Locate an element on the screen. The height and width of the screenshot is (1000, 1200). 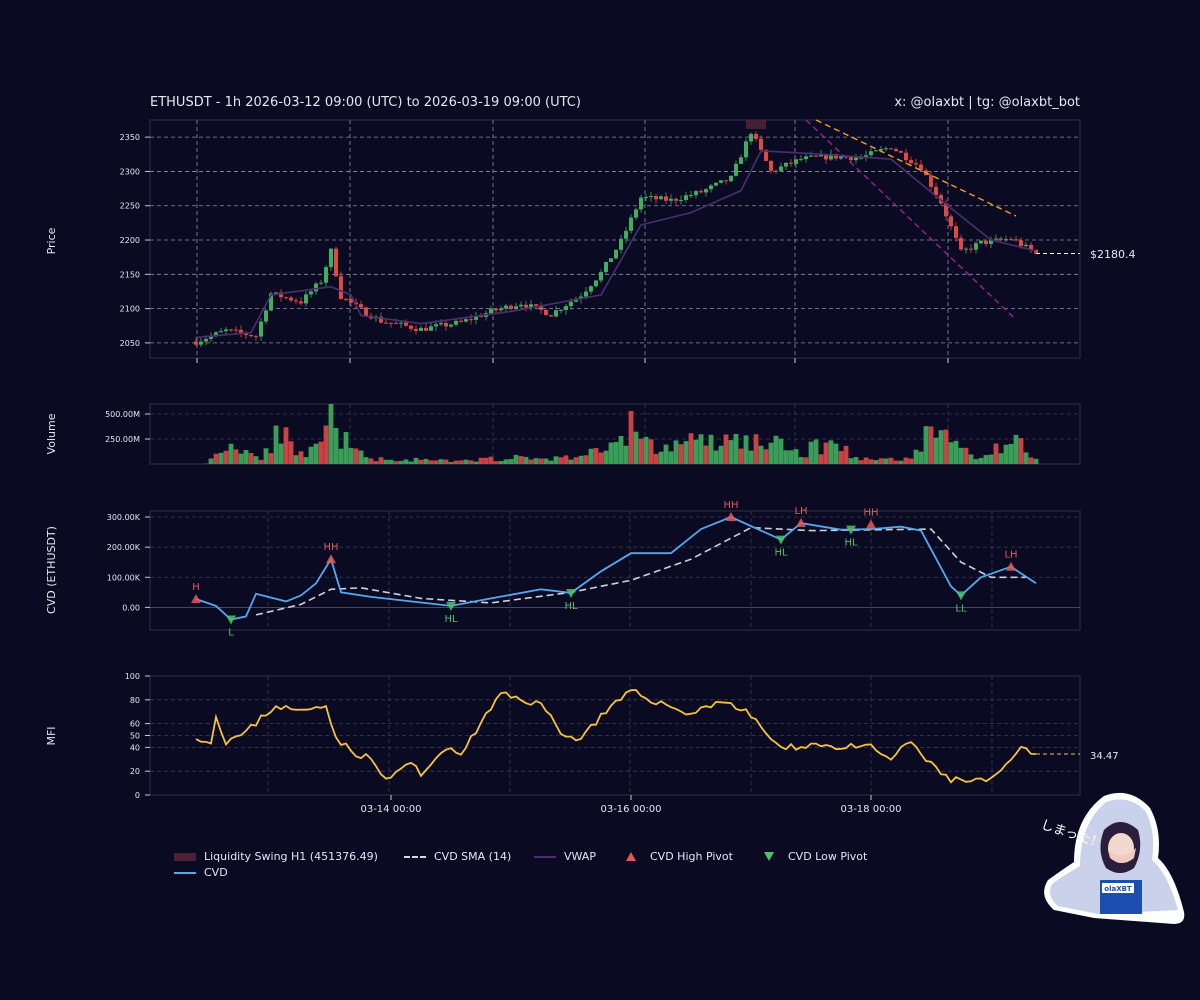
legend-label-cvd-high: CVD High Pivot is located at coordinates (691, 856).